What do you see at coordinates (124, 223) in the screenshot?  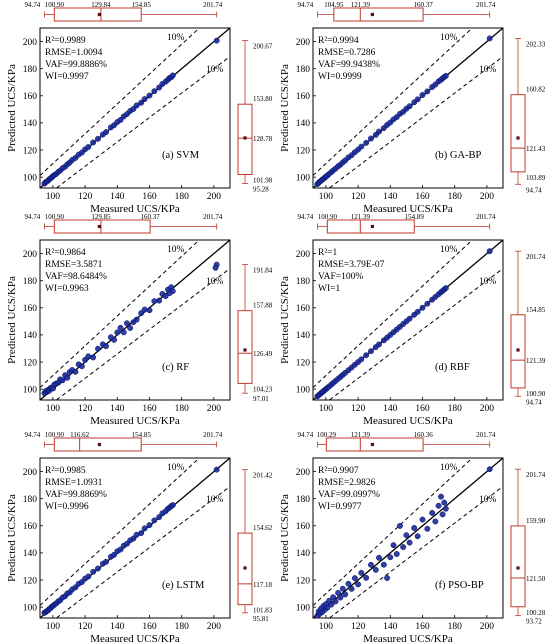 I see `top-boxplot: 94.74 100.90 129.85 160.37 201.74` at bounding box center [124, 223].